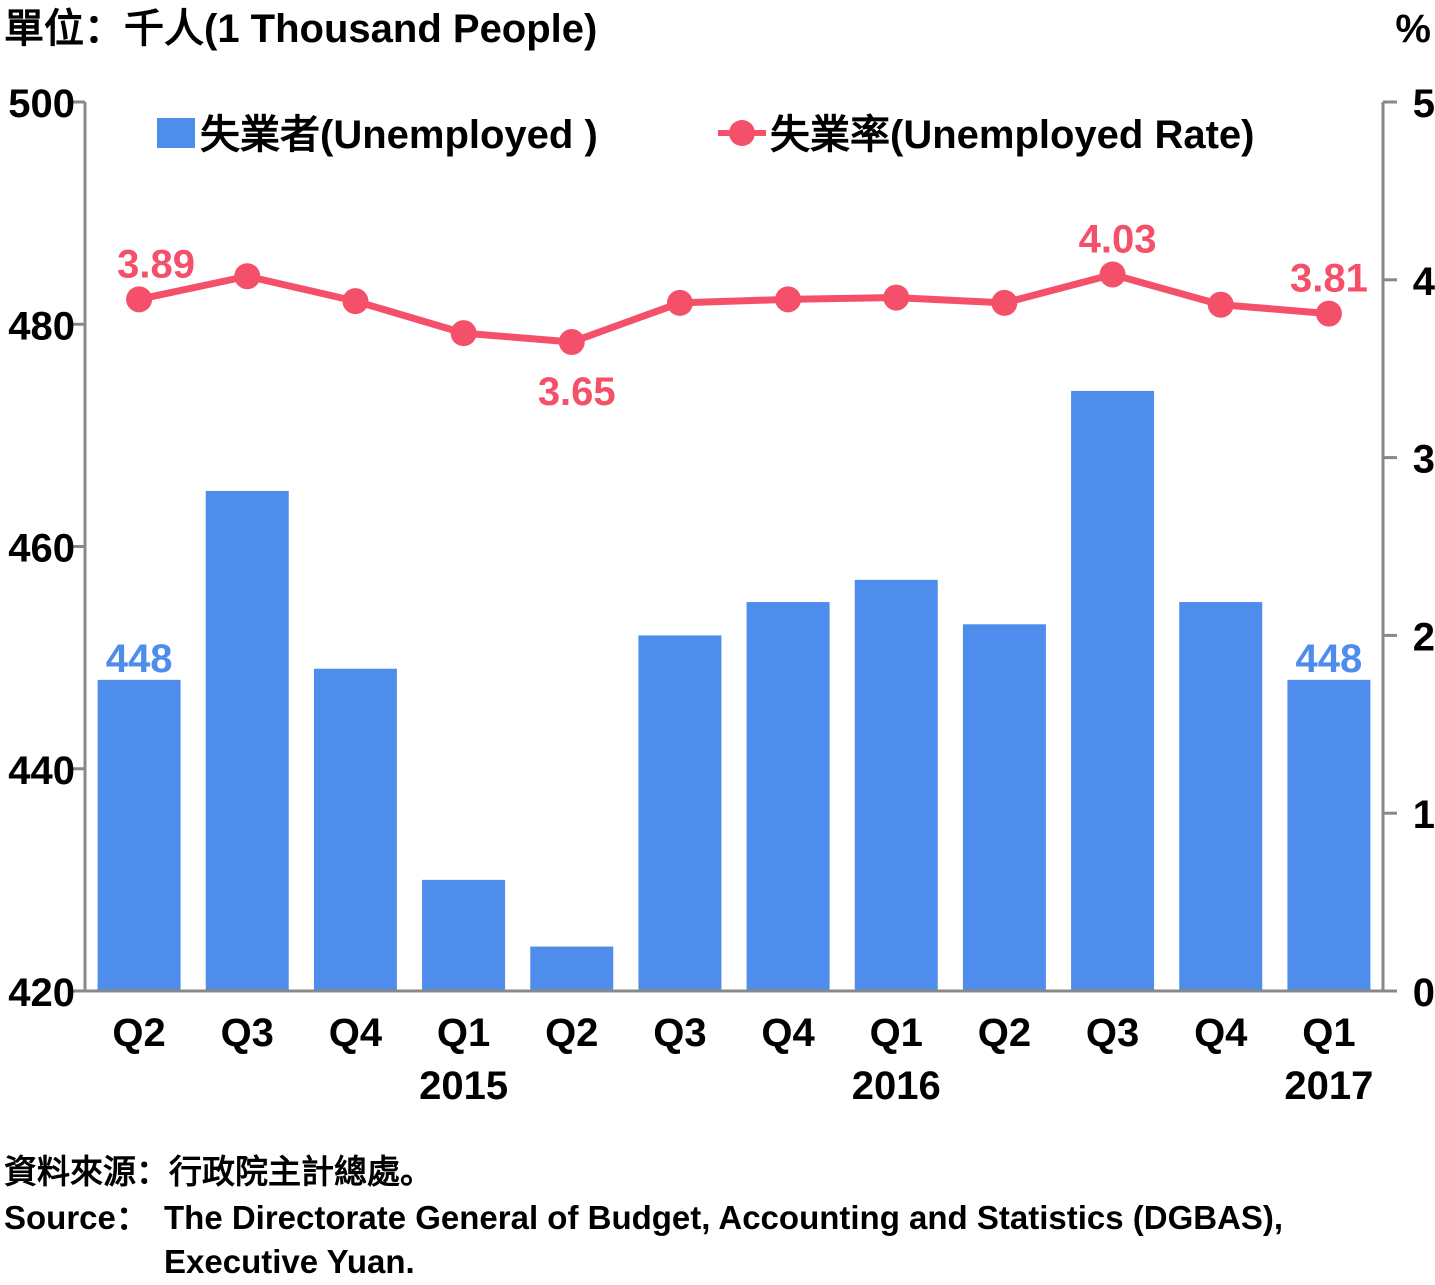  What do you see at coordinates (577, 392) in the screenshot?
I see `rate-data-label: 3.65` at bounding box center [577, 392].